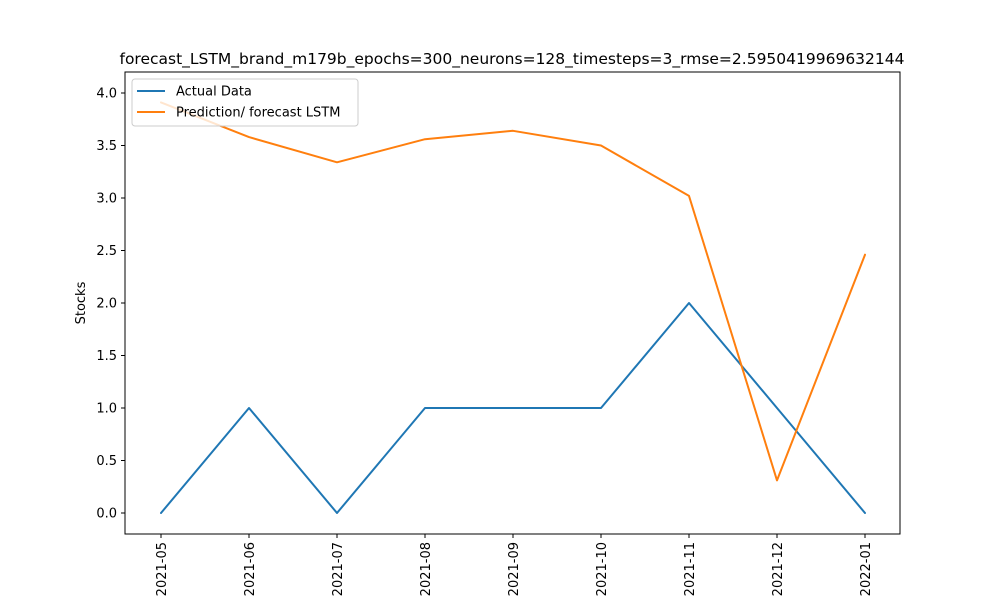 The width and height of the screenshot is (1000, 600). I want to click on legend-label: Actual Data, so click(214, 92).